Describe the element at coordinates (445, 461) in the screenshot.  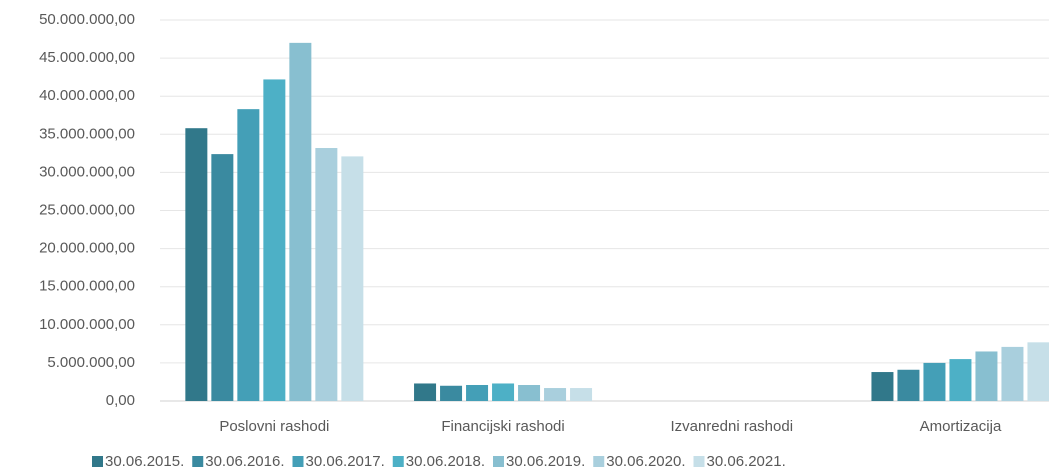
I see `legend-label: 30.06.2018.` at that location.